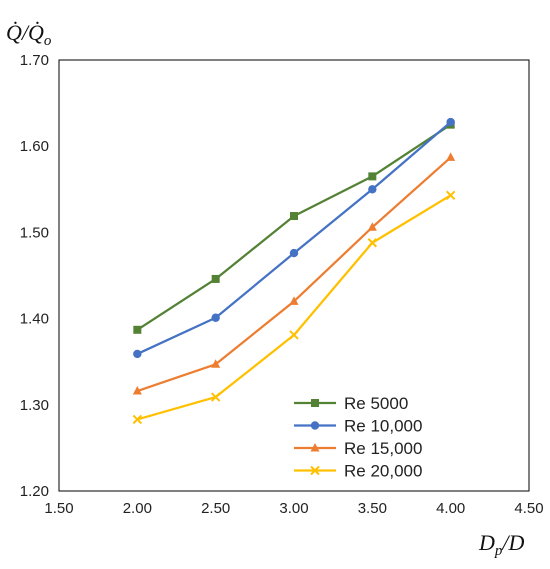  What do you see at coordinates (383, 471) in the screenshot?
I see `legend-label: Re 20,000` at bounding box center [383, 471].